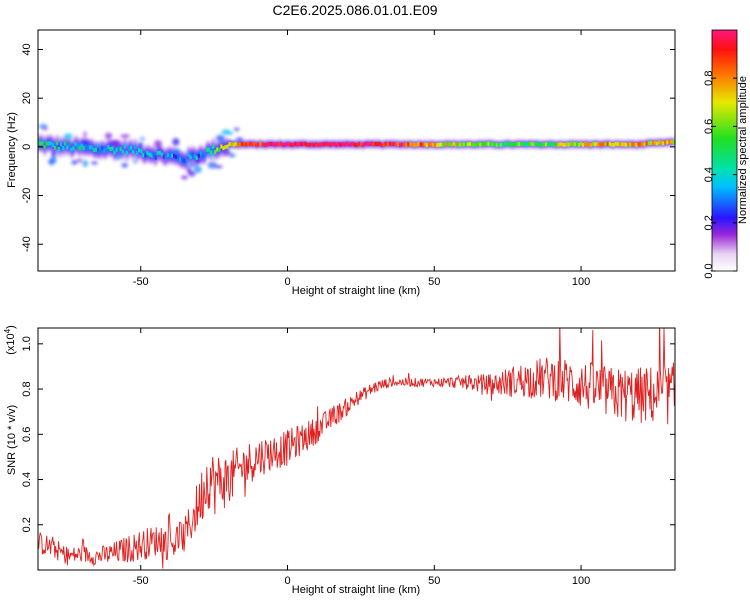 This screenshot has height=600, width=750. Describe the element at coordinates (141, 581) in the screenshot. I see `snr-xtick-label: -50` at that location.